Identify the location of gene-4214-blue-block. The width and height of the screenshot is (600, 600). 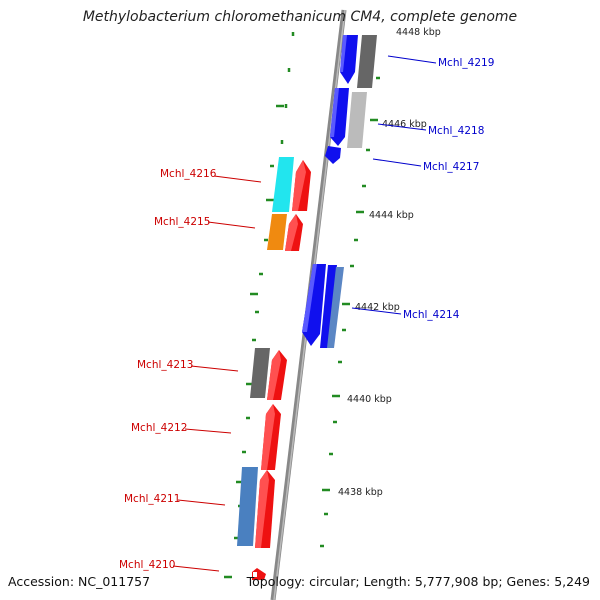
(328, 306).